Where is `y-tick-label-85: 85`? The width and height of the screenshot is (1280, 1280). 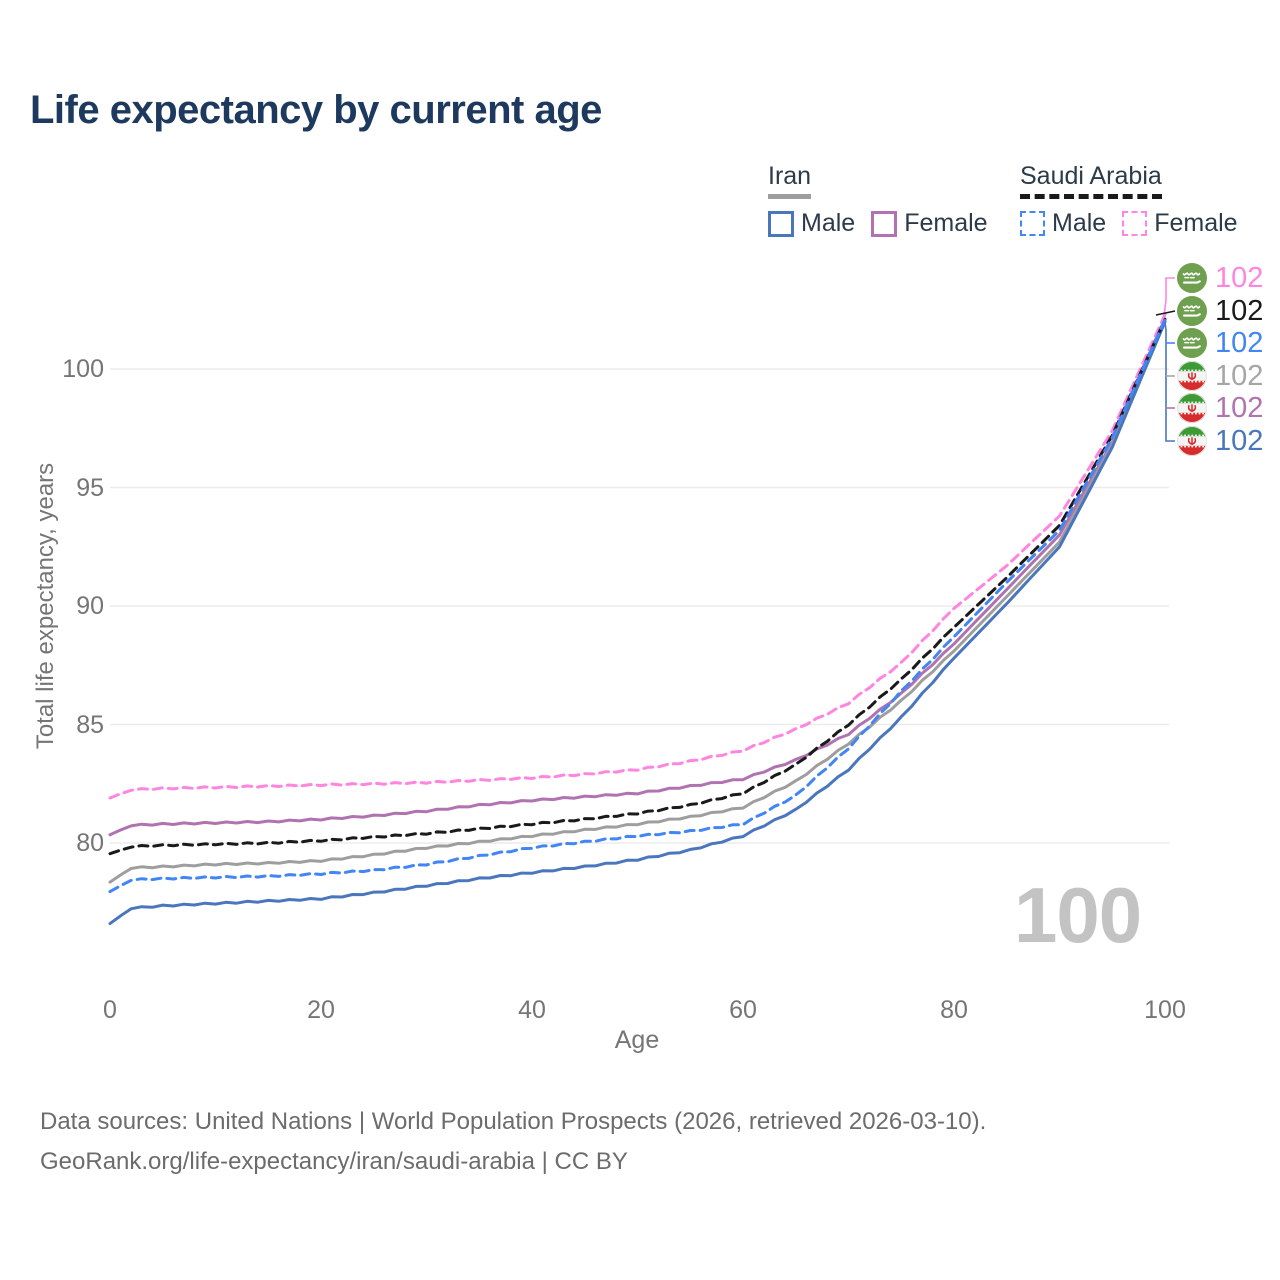 y-tick-label-85: 85 is located at coordinates (90, 725).